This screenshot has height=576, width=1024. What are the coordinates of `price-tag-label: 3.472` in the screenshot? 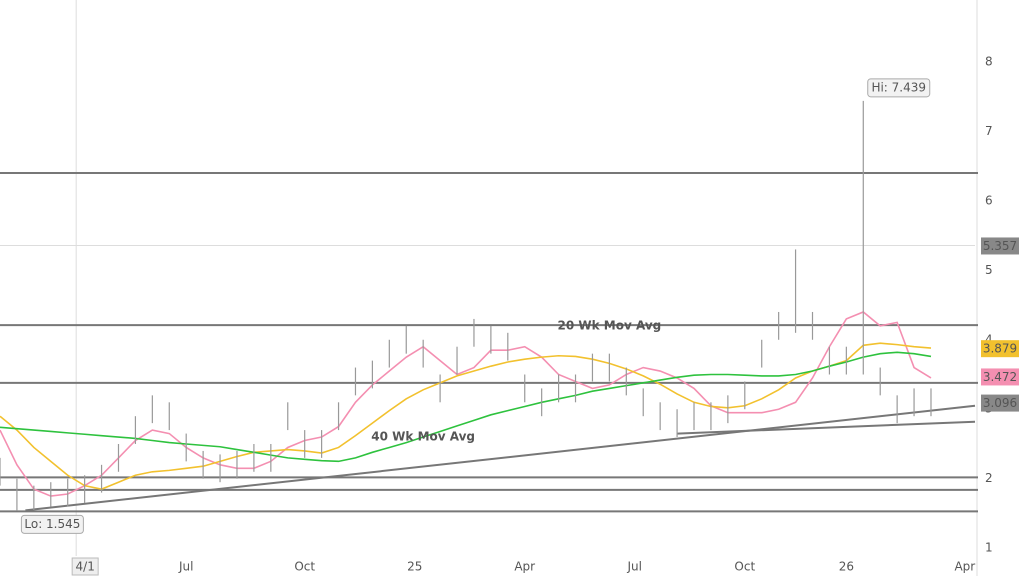 It's located at (1000, 377).